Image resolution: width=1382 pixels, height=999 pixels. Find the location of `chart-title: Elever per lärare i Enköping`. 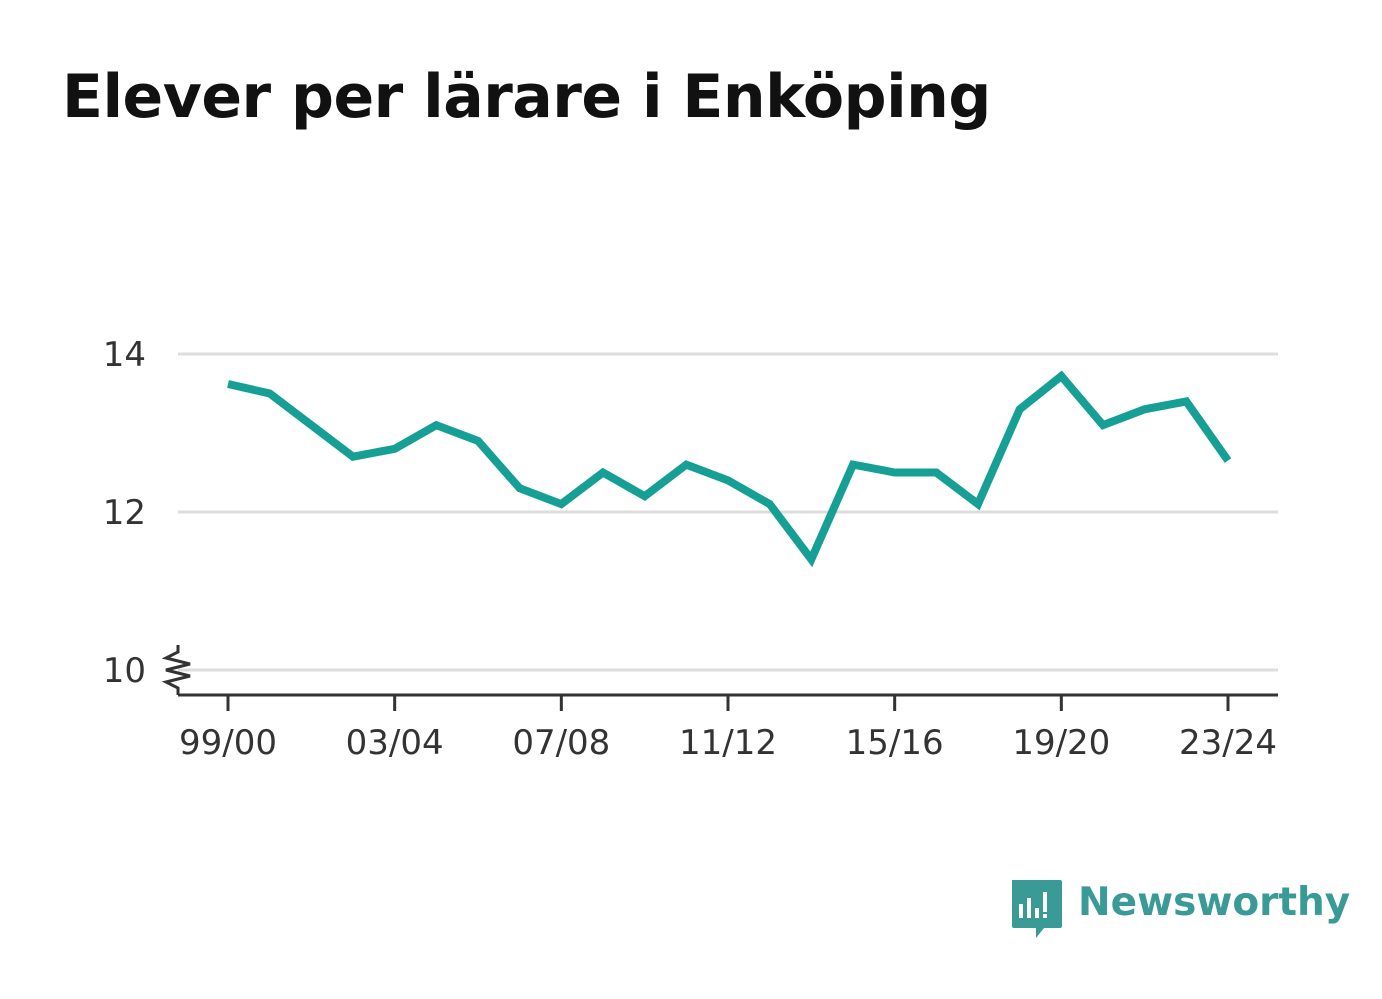

chart-title: Elever per lärare i Enköping is located at coordinates (526, 97).